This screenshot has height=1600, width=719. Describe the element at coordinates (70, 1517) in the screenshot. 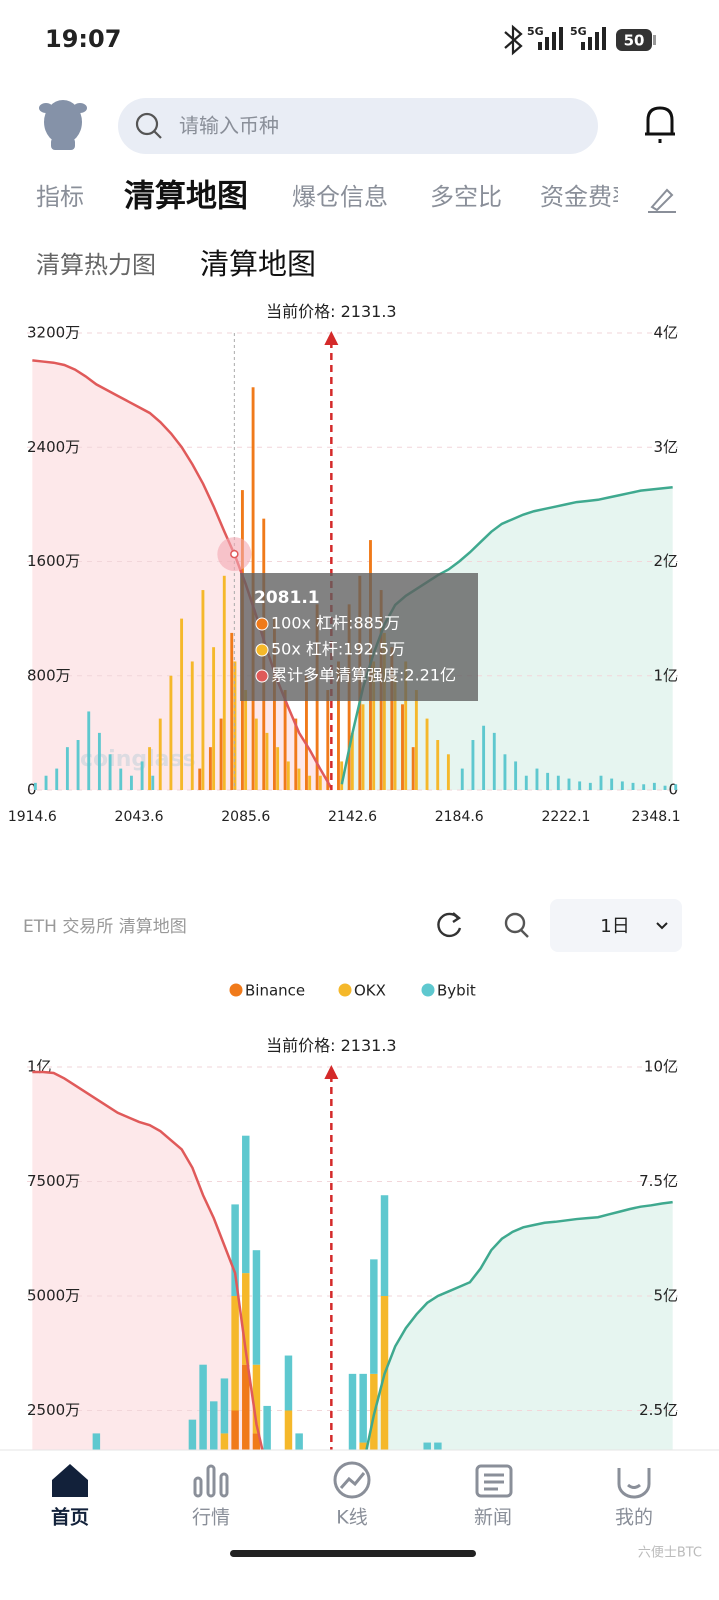

I see `nav-label-active: 首页` at that location.